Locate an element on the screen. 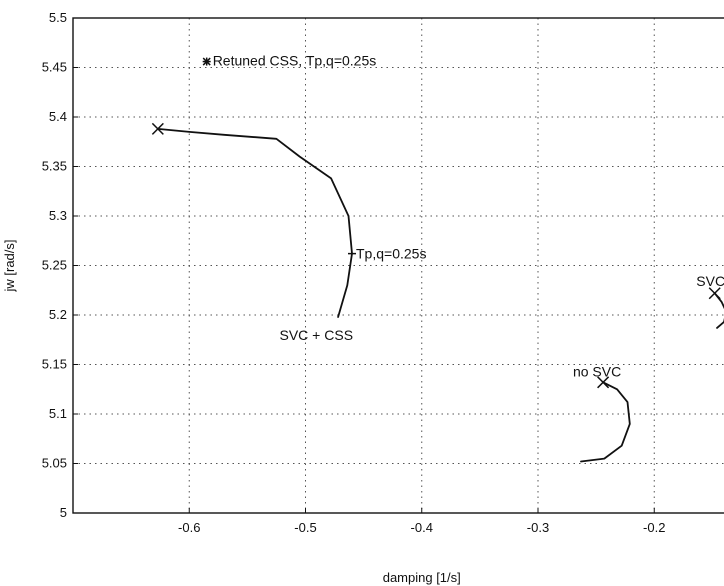 The image size is (724, 586). annotation-tpq: Tp,q=0.25s is located at coordinates (391, 254).